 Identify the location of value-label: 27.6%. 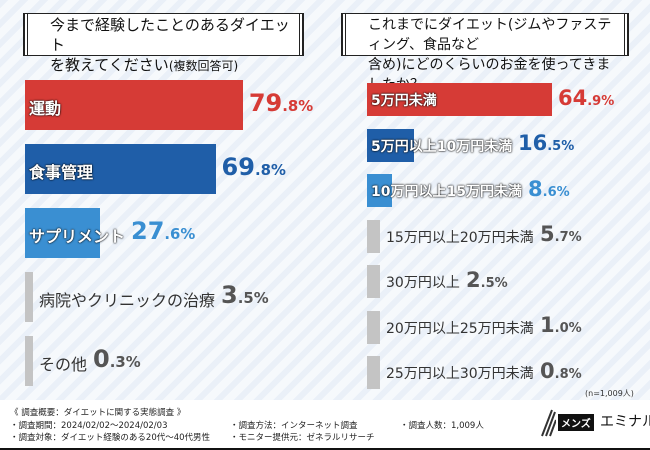
(163, 231).